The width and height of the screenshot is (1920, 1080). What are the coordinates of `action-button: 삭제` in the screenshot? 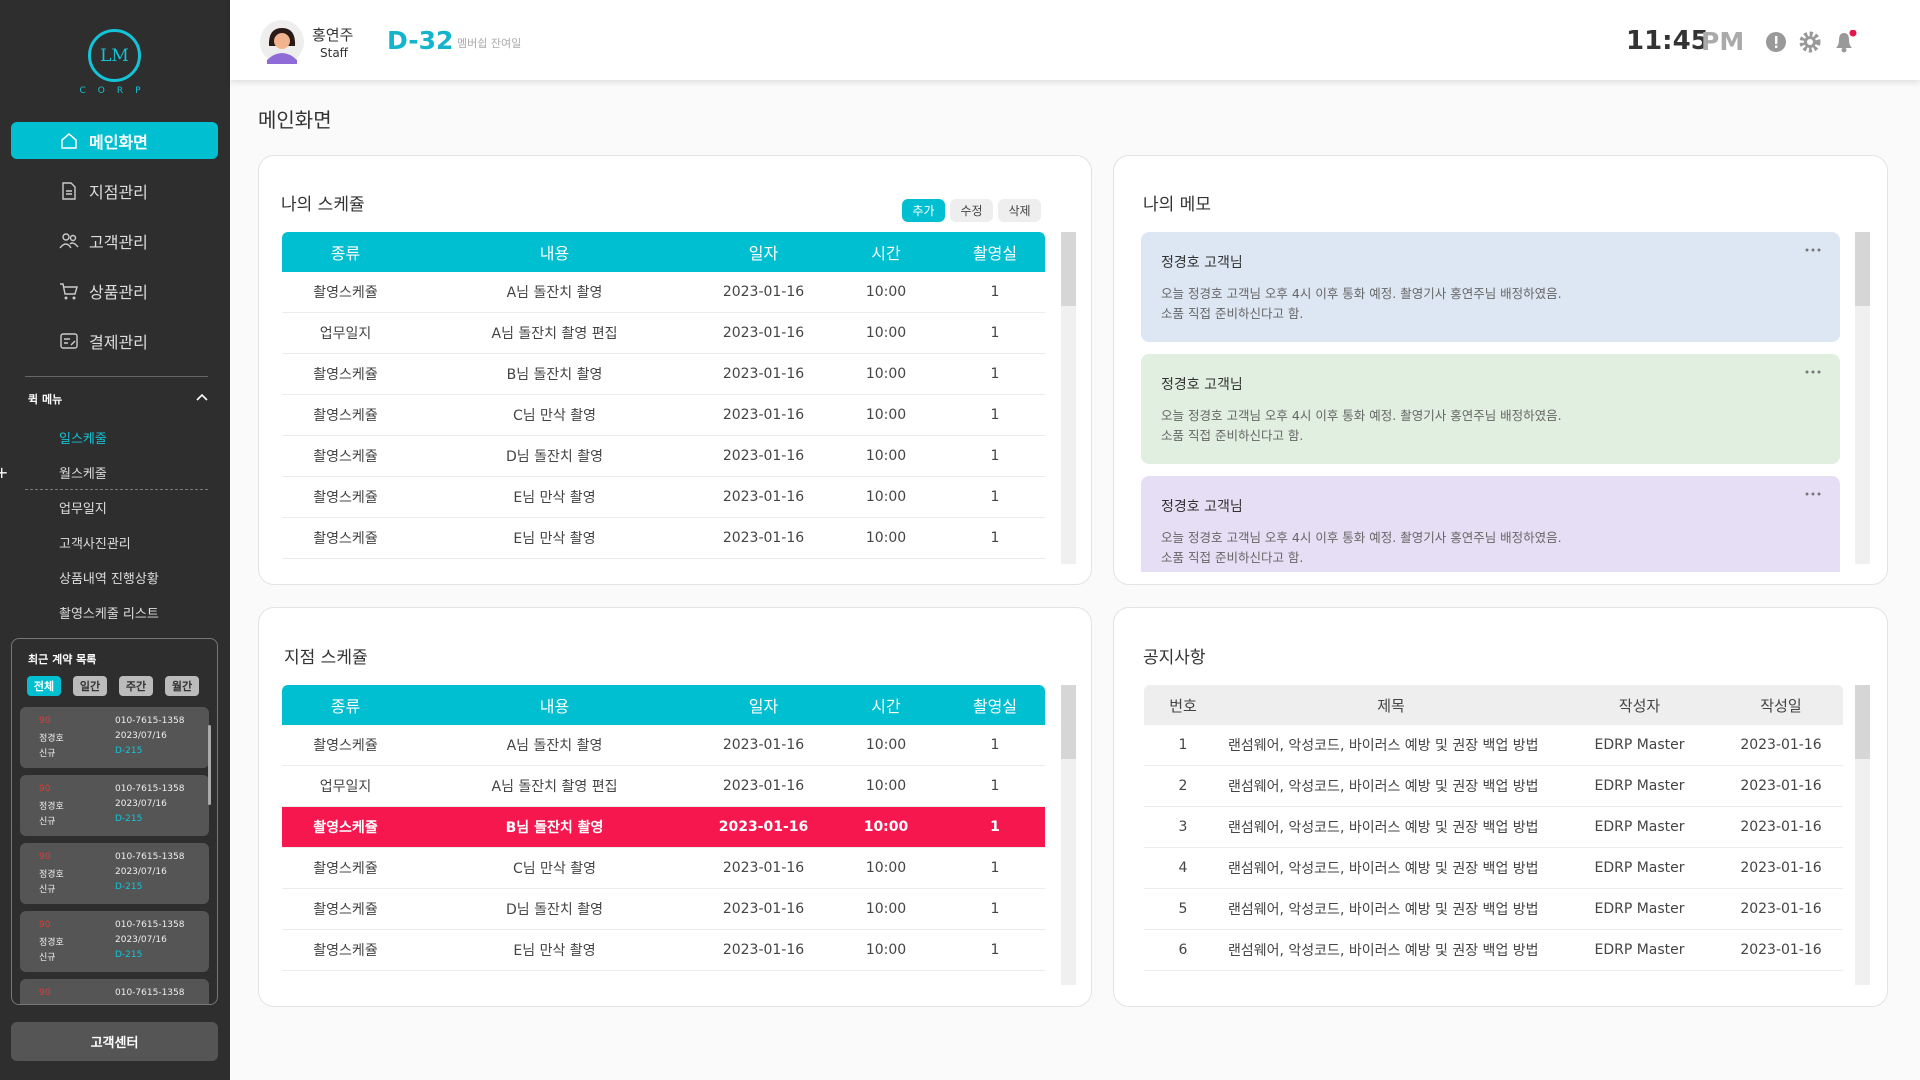 It's located at (1019, 210).